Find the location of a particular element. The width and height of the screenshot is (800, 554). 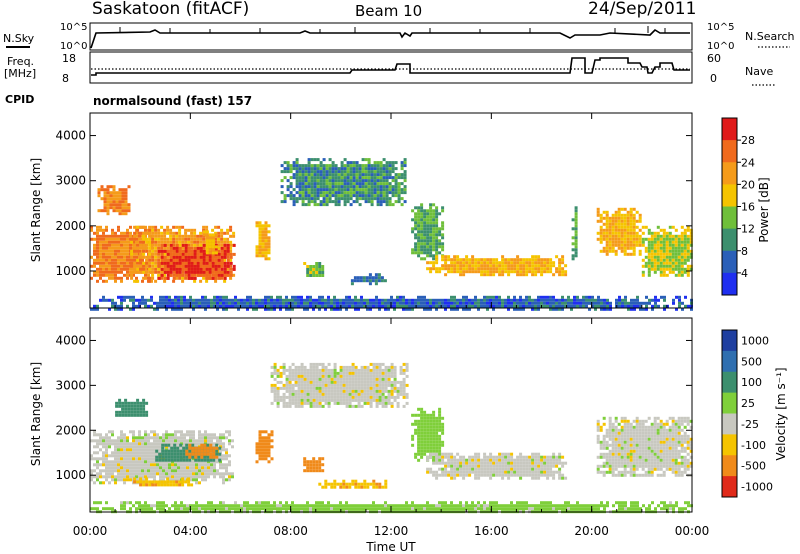

freq-tick-bottom: 8 is located at coordinates (65, 78).